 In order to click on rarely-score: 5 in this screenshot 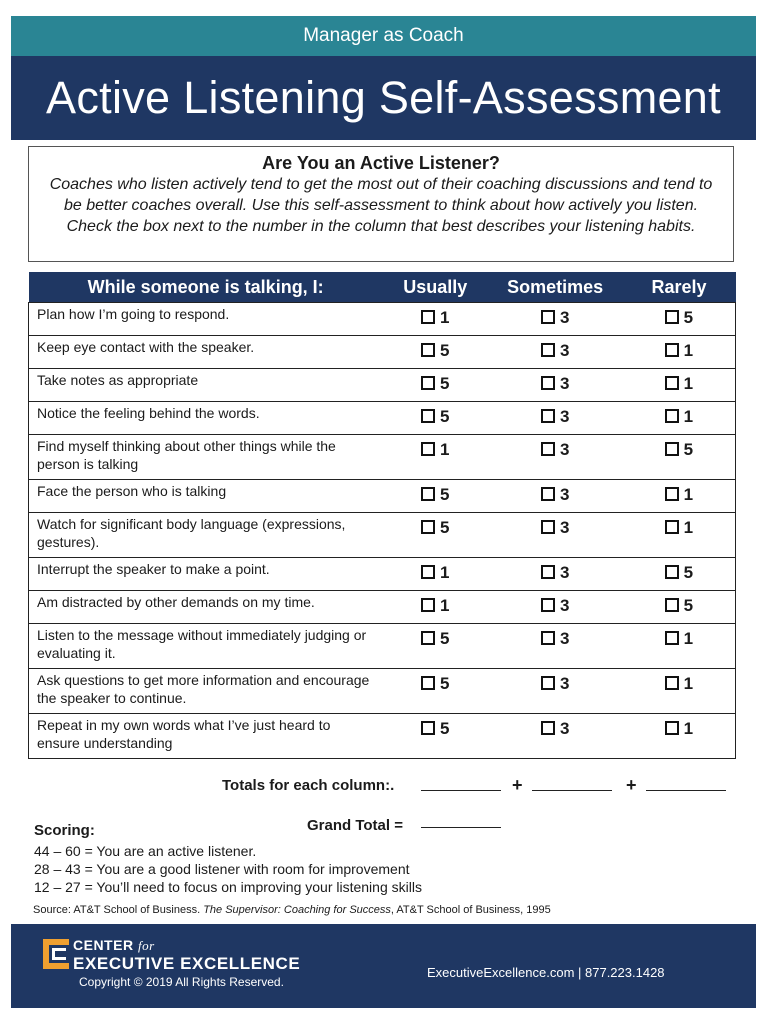, I will do `click(688, 572)`.